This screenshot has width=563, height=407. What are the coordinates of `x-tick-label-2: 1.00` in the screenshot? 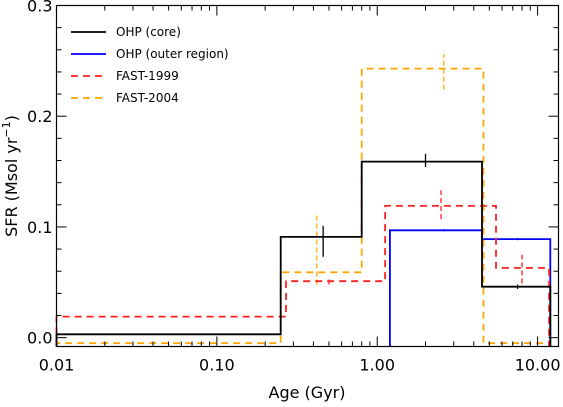 It's located at (377, 365).